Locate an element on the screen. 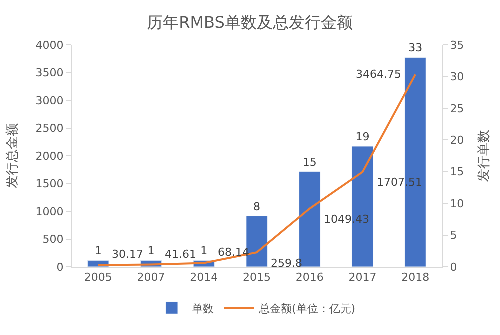 Image resolution: width=500 pixels, height=335 pixels. legend-label: 总金额(单位：亿元) is located at coordinates (307, 309).